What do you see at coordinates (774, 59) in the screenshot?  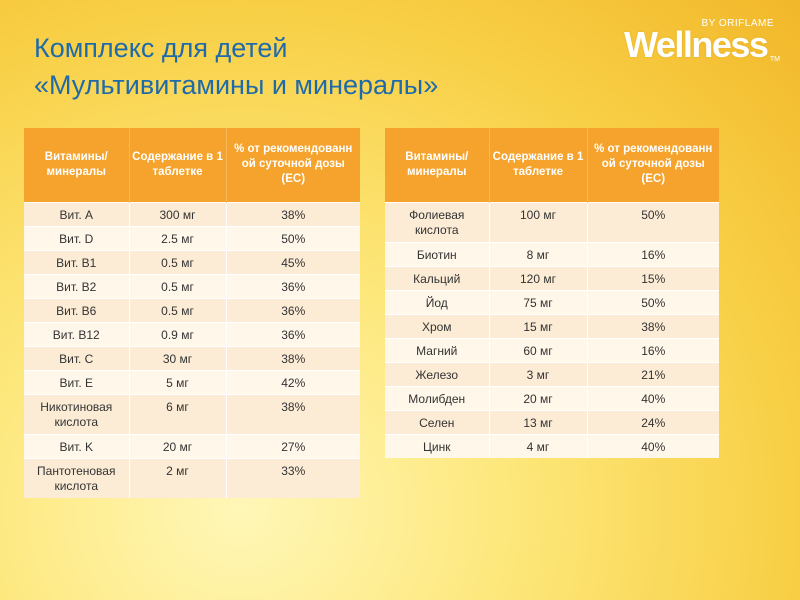 I see `logo-trademark: TM` at bounding box center [774, 59].